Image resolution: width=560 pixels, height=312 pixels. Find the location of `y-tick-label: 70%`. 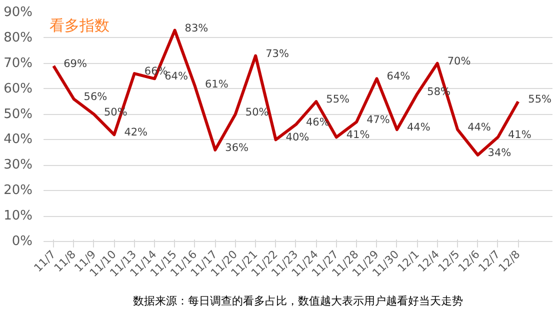

y-tick-label: 70% is located at coordinates (18, 63).